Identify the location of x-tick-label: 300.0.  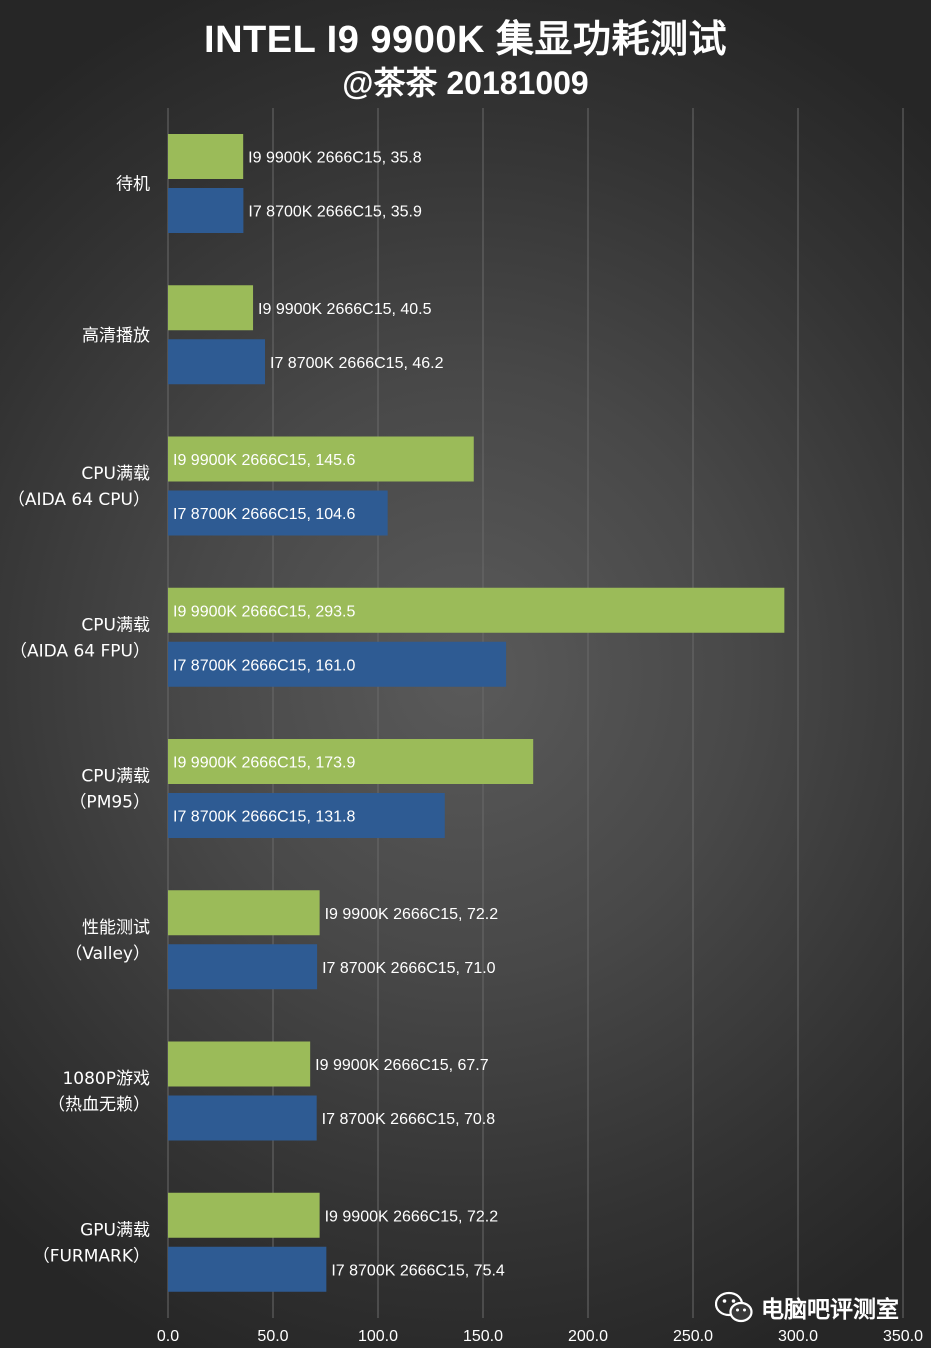
(798, 1336).